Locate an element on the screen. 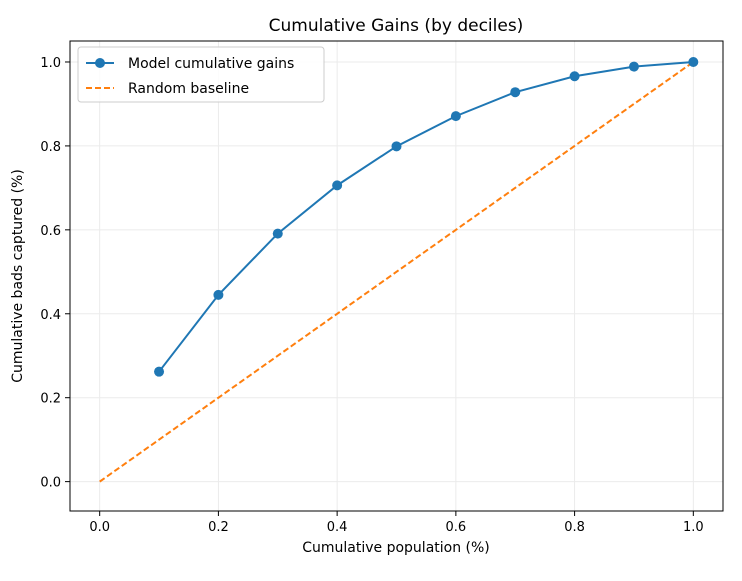 The image size is (742, 581). x-tick-label: 0.6 is located at coordinates (456, 527).